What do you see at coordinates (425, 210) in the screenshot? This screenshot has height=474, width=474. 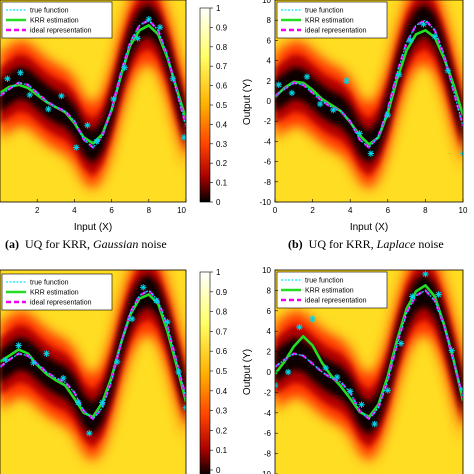 I see `x-tick-label: 8` at bounding box center [425, 210].